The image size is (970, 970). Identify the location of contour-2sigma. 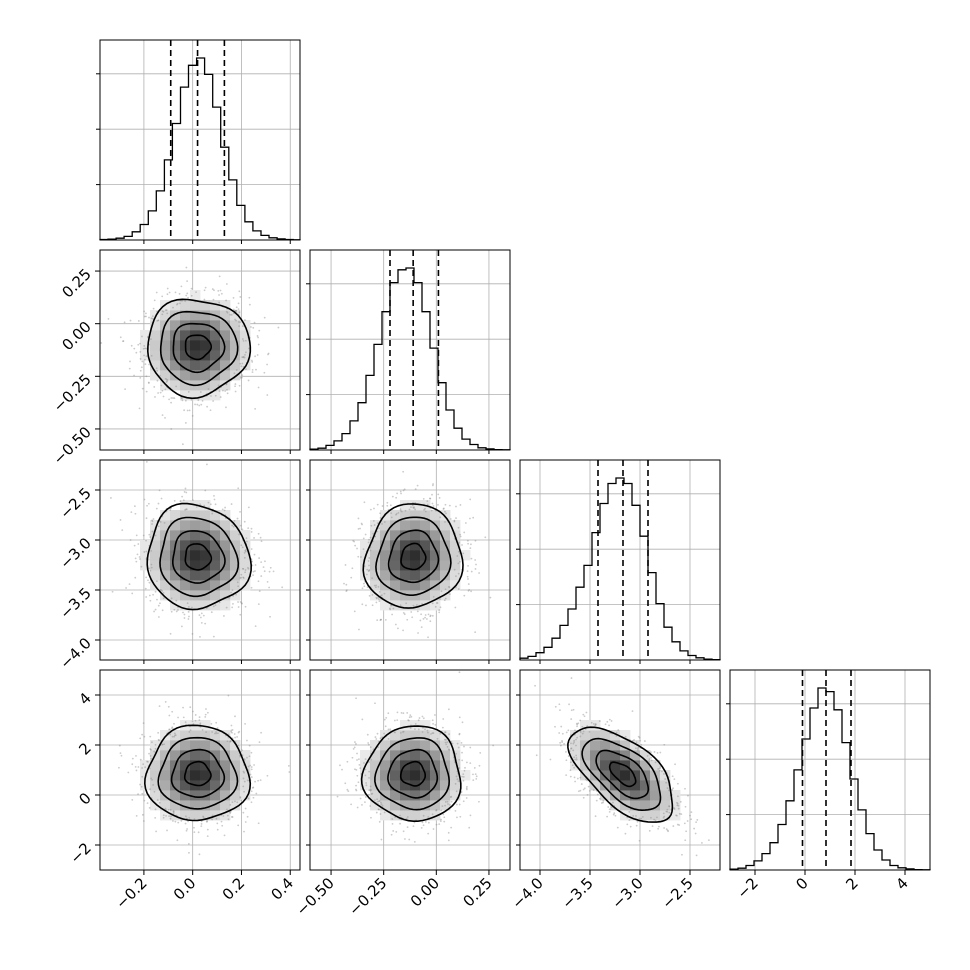
(199, 556).